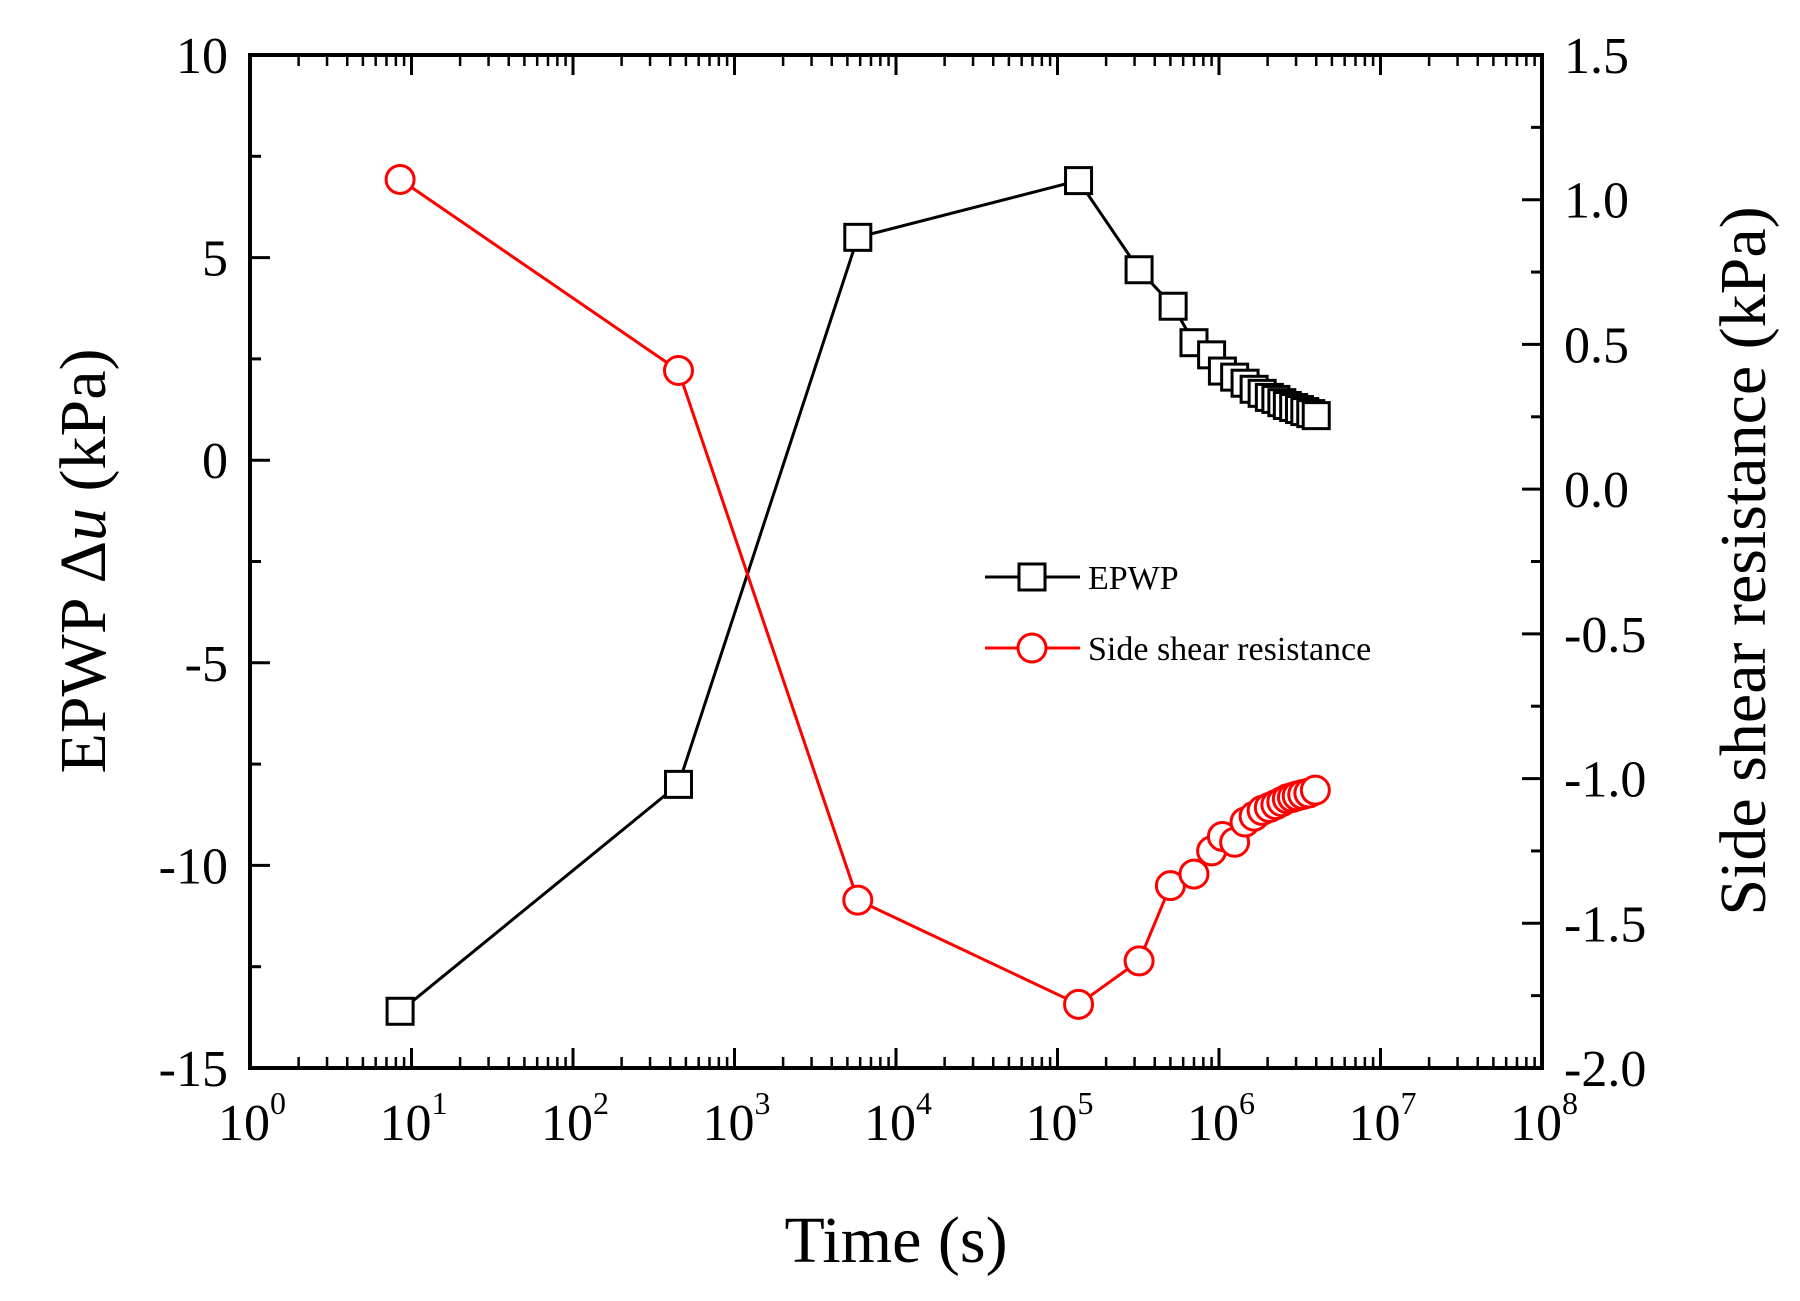  I want to click on y-left-title-delta: Δ, so click(83, 562).